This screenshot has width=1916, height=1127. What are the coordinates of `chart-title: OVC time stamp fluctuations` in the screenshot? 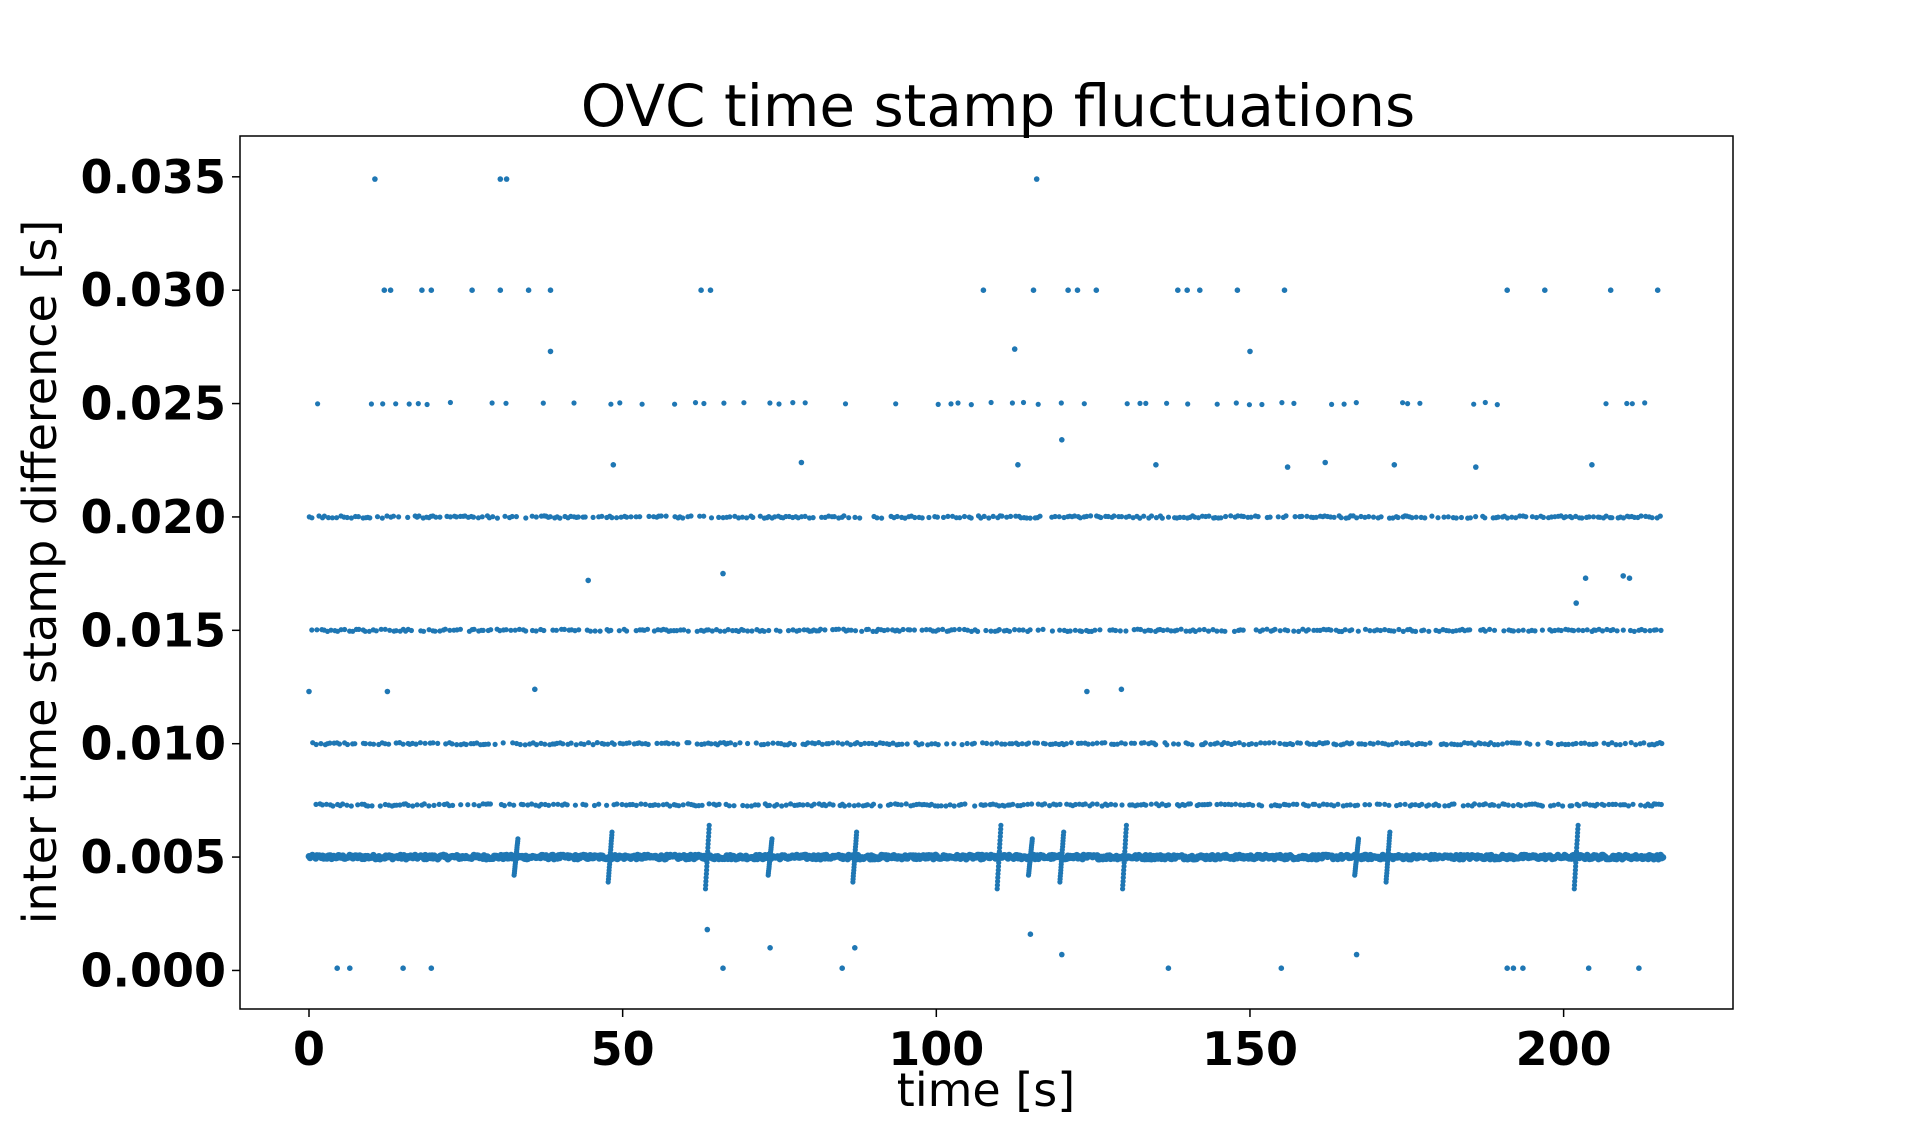 It's located at (998, 106).